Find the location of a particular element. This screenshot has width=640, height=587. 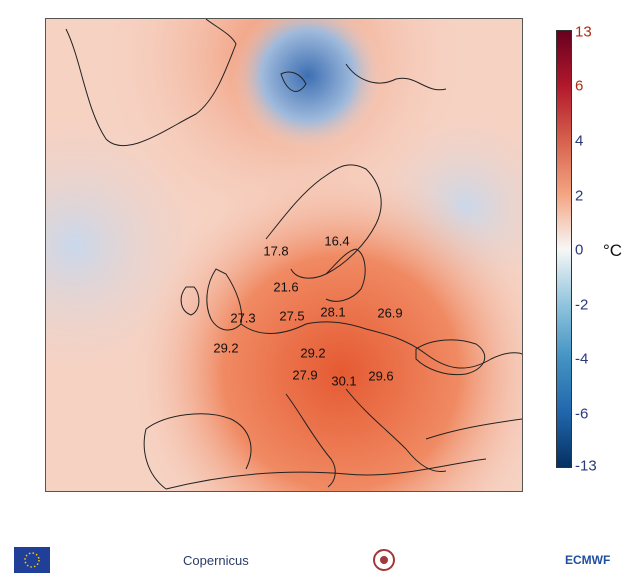

value-label: 28.1 is located at coordinates (333, 312).